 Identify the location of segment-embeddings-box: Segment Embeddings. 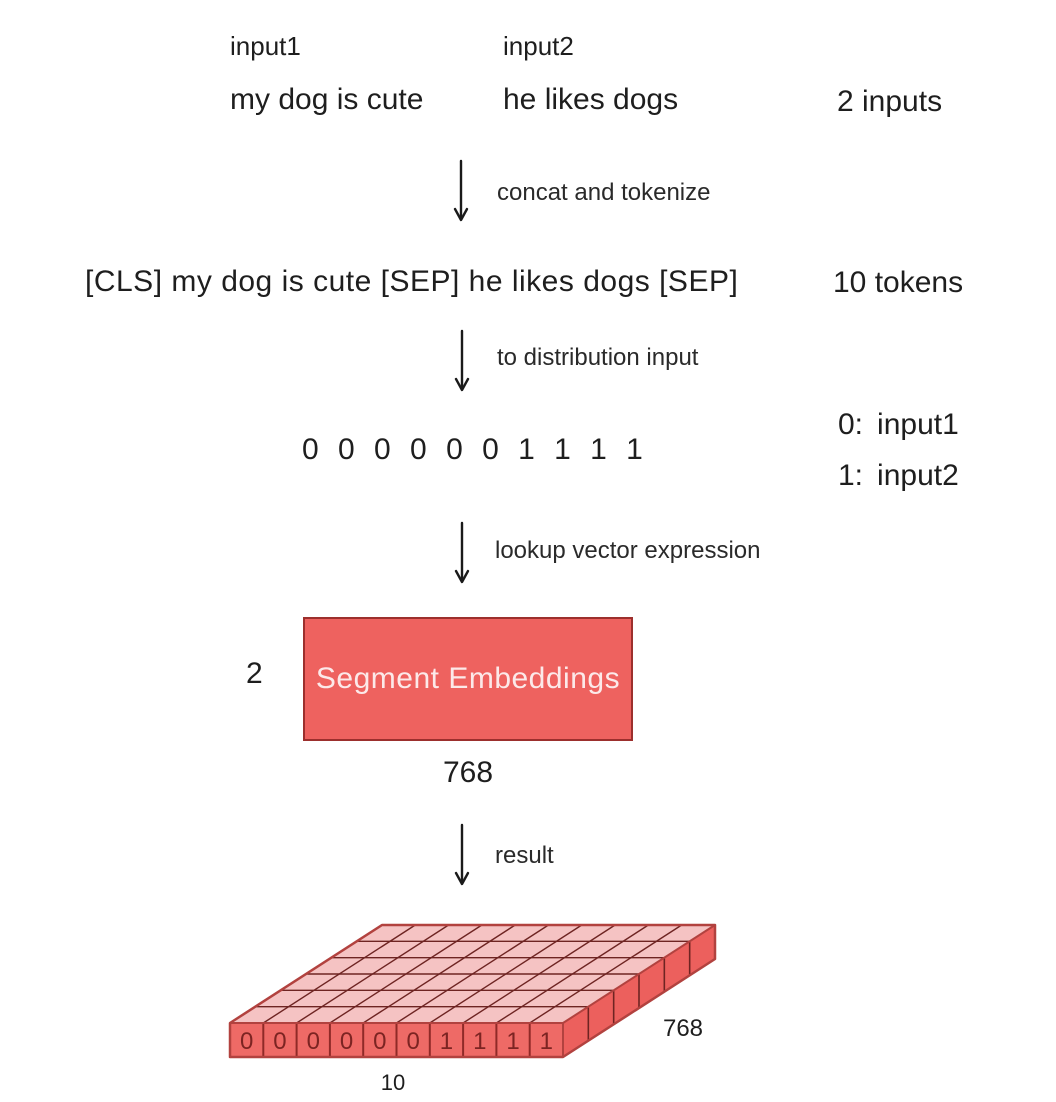
(468, 679).